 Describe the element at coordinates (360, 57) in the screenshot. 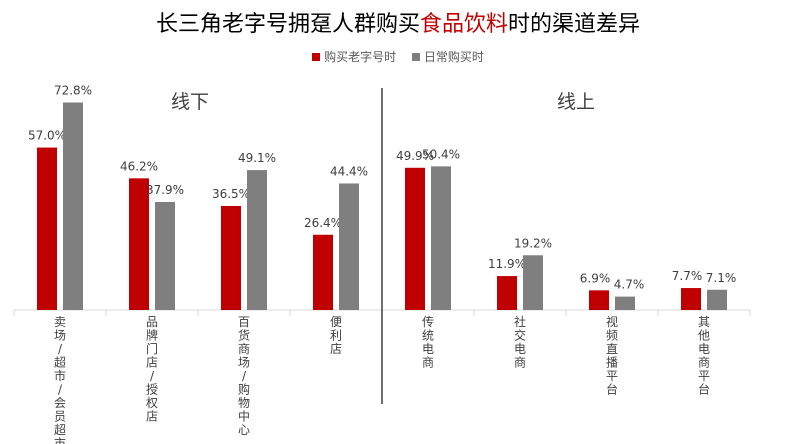

I see `legend-label-series1: 购买老字号时` at that location.